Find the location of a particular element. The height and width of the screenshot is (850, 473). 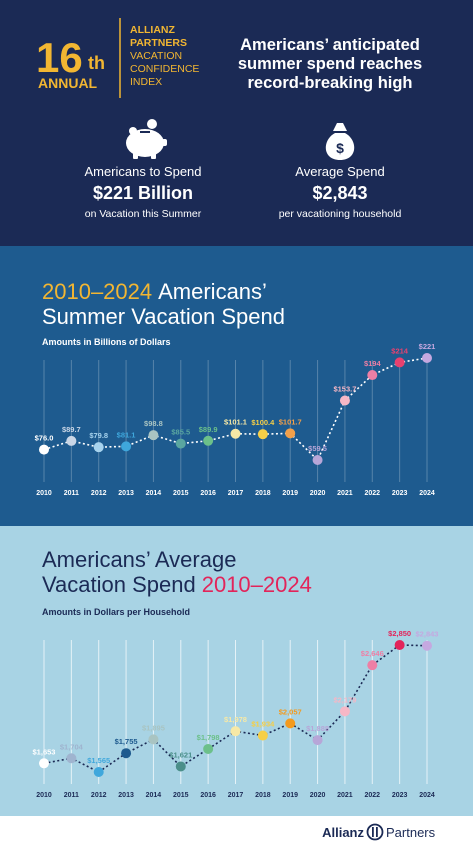

chart-title: Americans’ Average is located at coordinates (139, 559).